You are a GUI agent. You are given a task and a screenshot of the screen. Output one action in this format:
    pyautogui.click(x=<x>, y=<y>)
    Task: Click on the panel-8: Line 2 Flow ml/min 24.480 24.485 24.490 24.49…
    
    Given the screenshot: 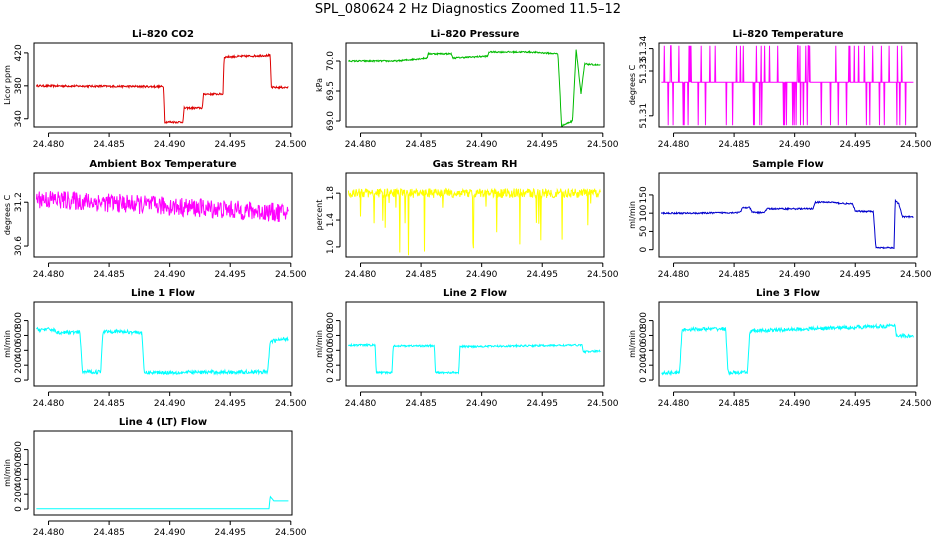 What is the action you would take?
    pyautogui.click(x=467, y=348)
    